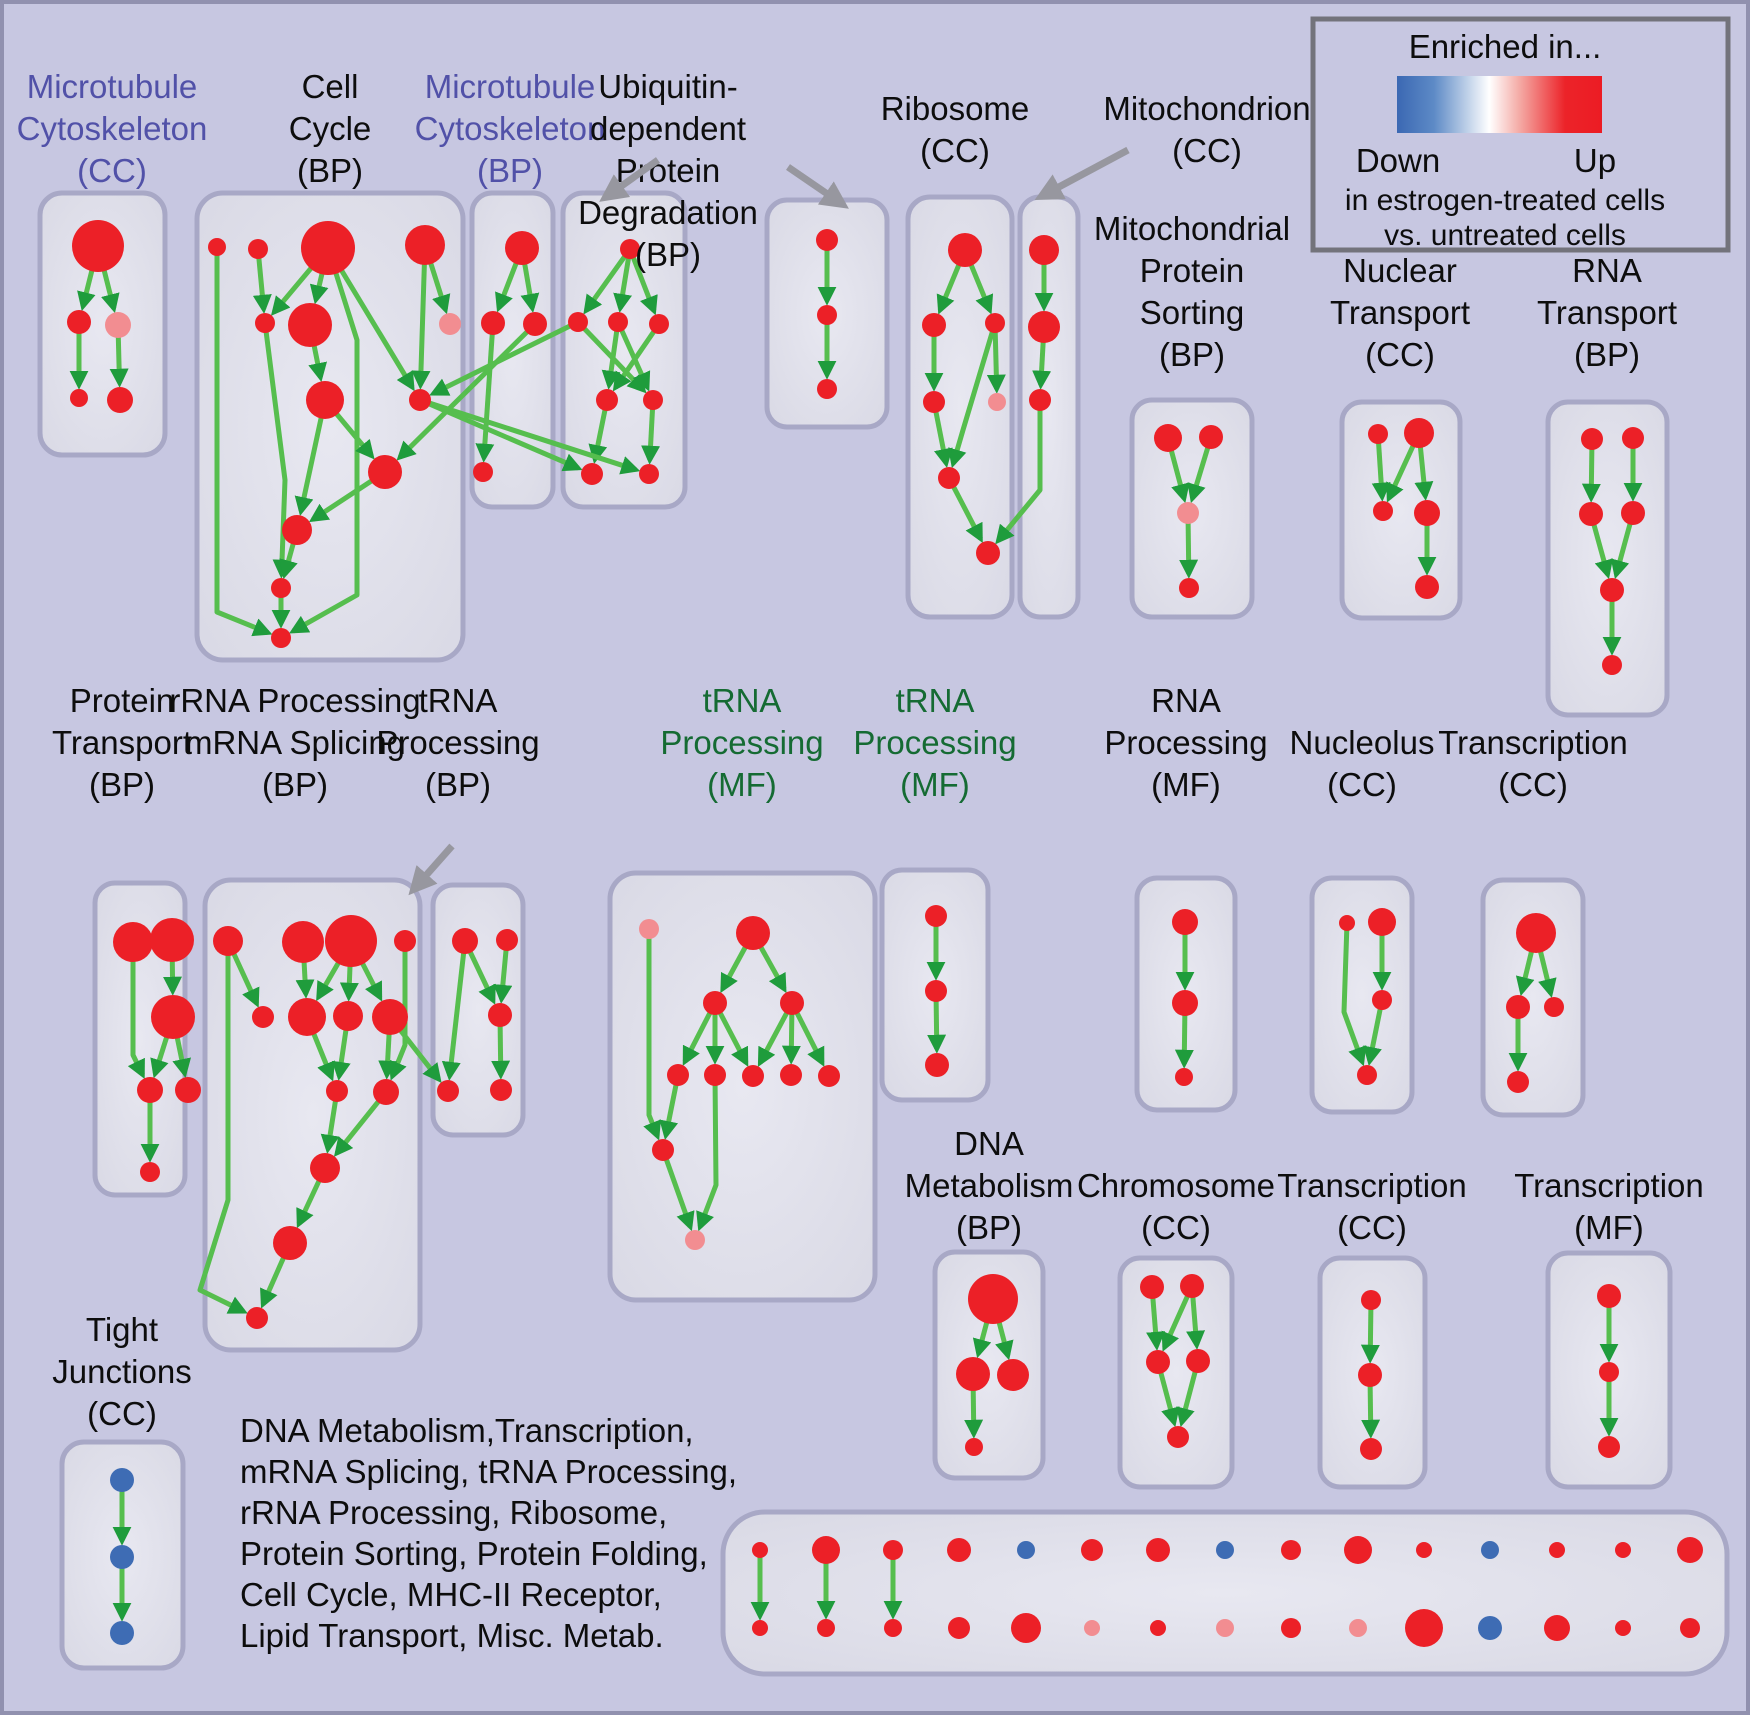 Image resolution: width=1750 pixels, height=1715 pixels. I want to click on go-term-node-cc_bp-n3, so click(328, 248).